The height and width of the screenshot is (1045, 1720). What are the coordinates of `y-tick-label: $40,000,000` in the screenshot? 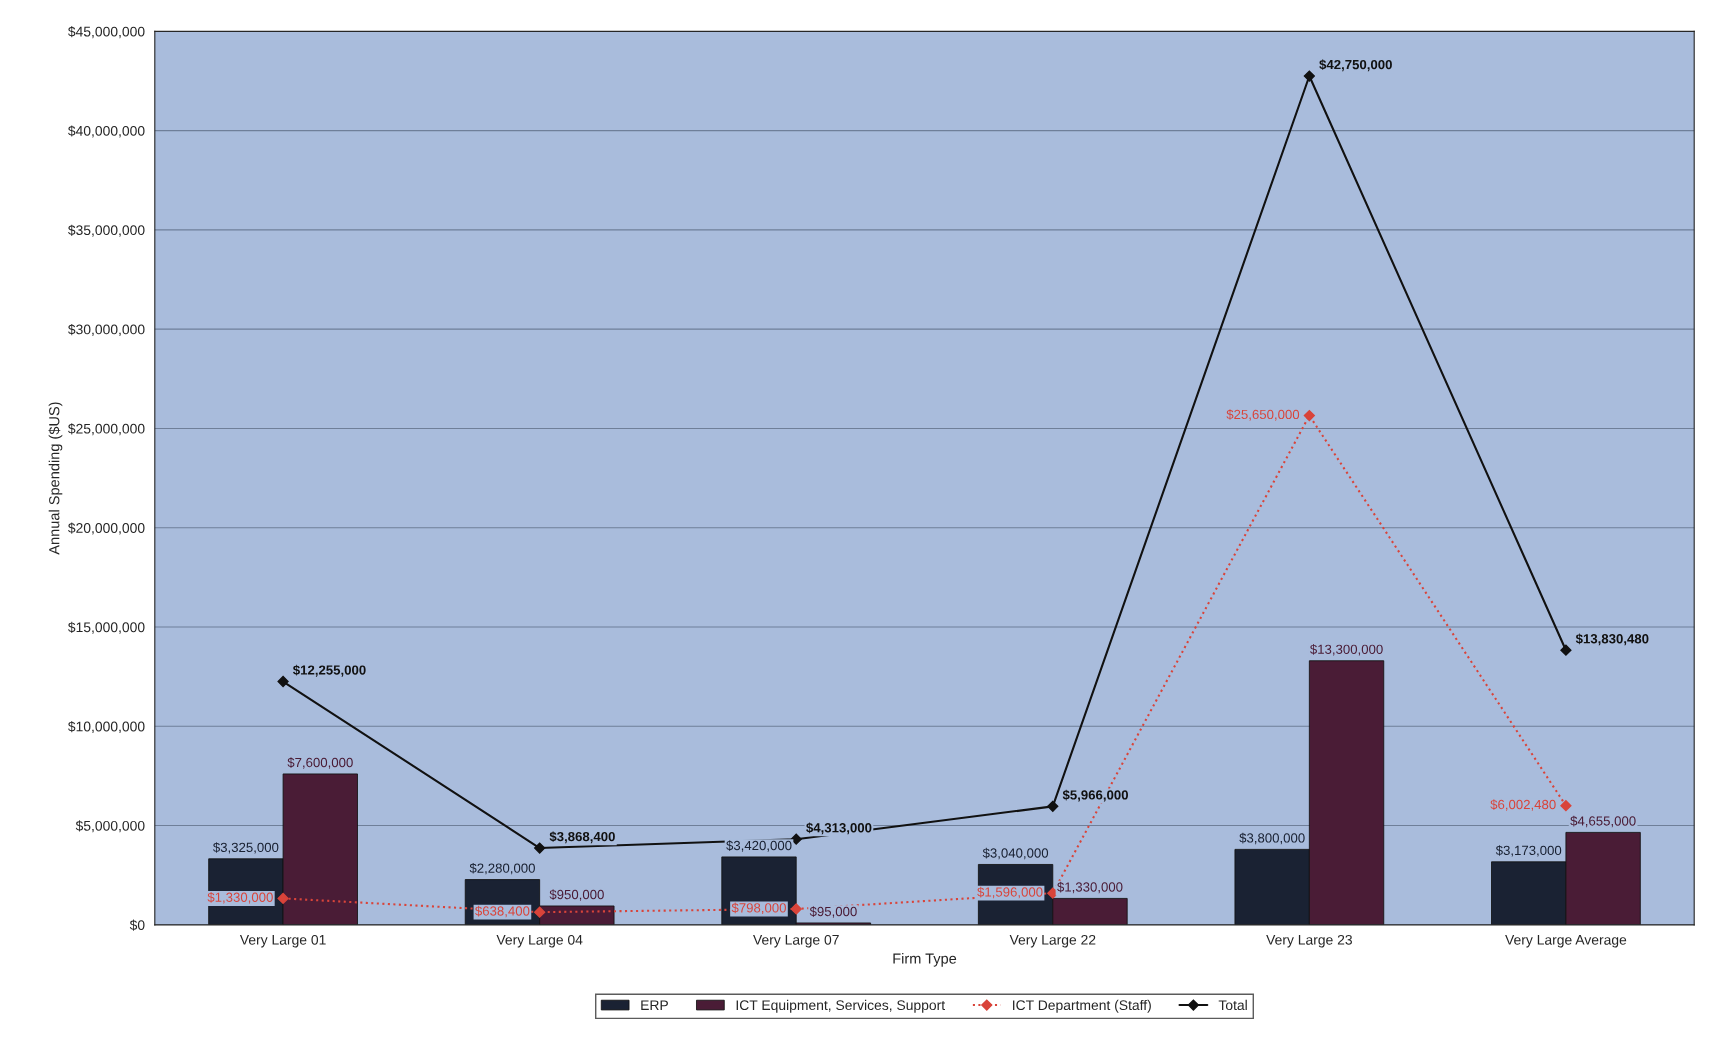 It's located at (106, 131).